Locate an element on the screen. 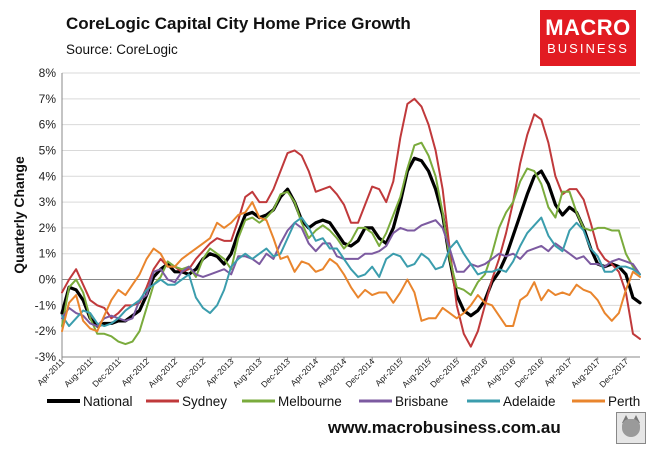  y-tick-label: 0% is located at coordinates (48, 280).